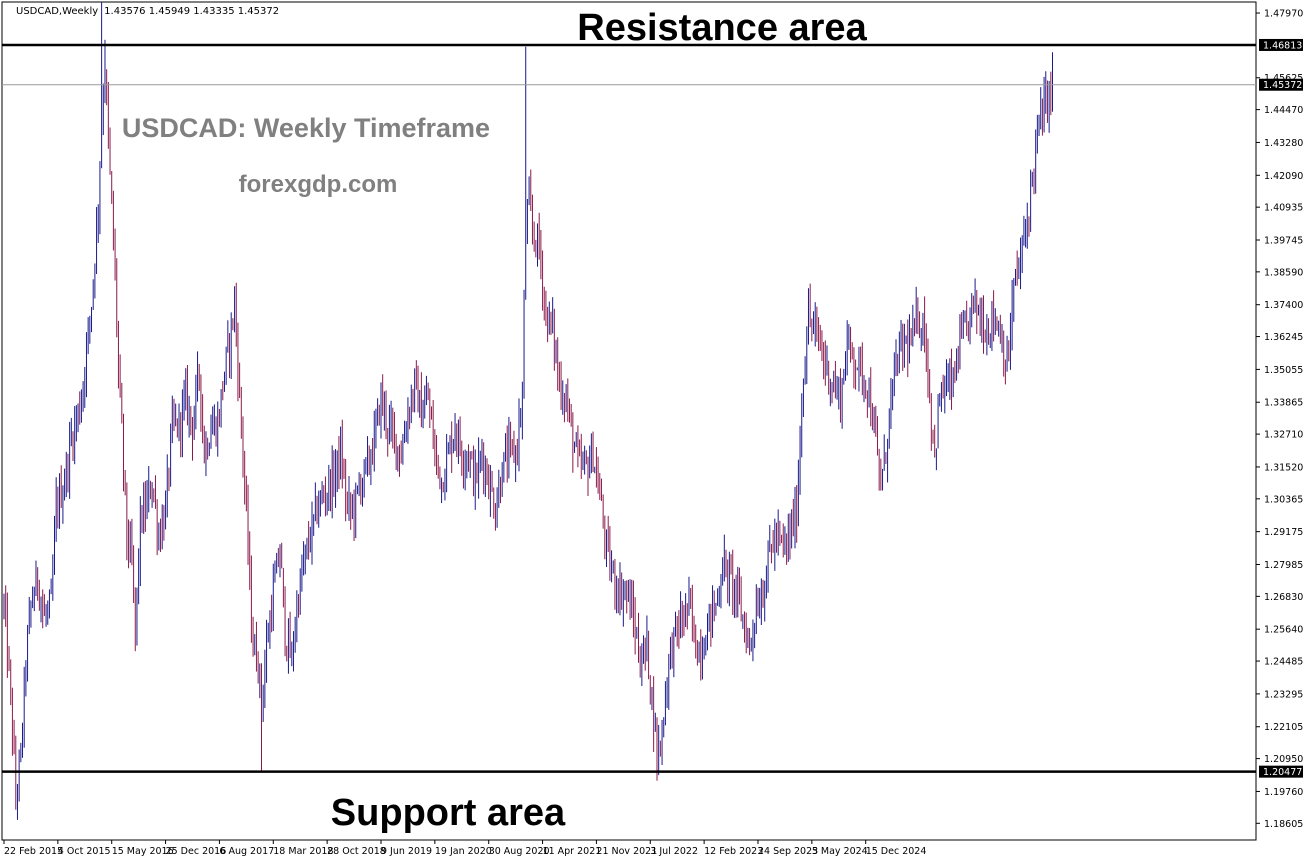  I want to click on y-tick-label: 1.42090, so click(1283, 176).